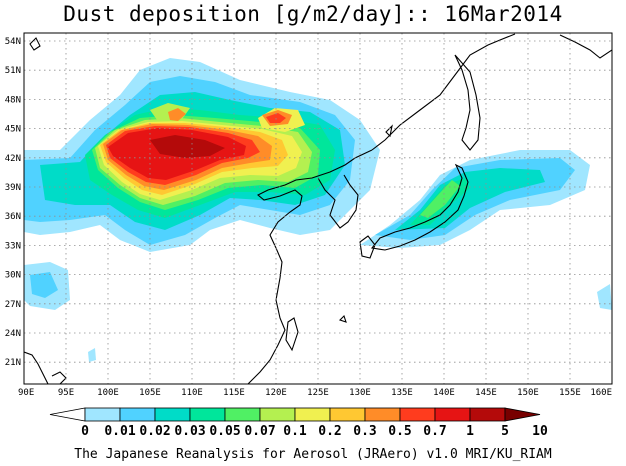 The image size is (626, 466). Describe the element at coordinates (85, 431) in the screenshot. I see `colorbar-label: 0` at that location.